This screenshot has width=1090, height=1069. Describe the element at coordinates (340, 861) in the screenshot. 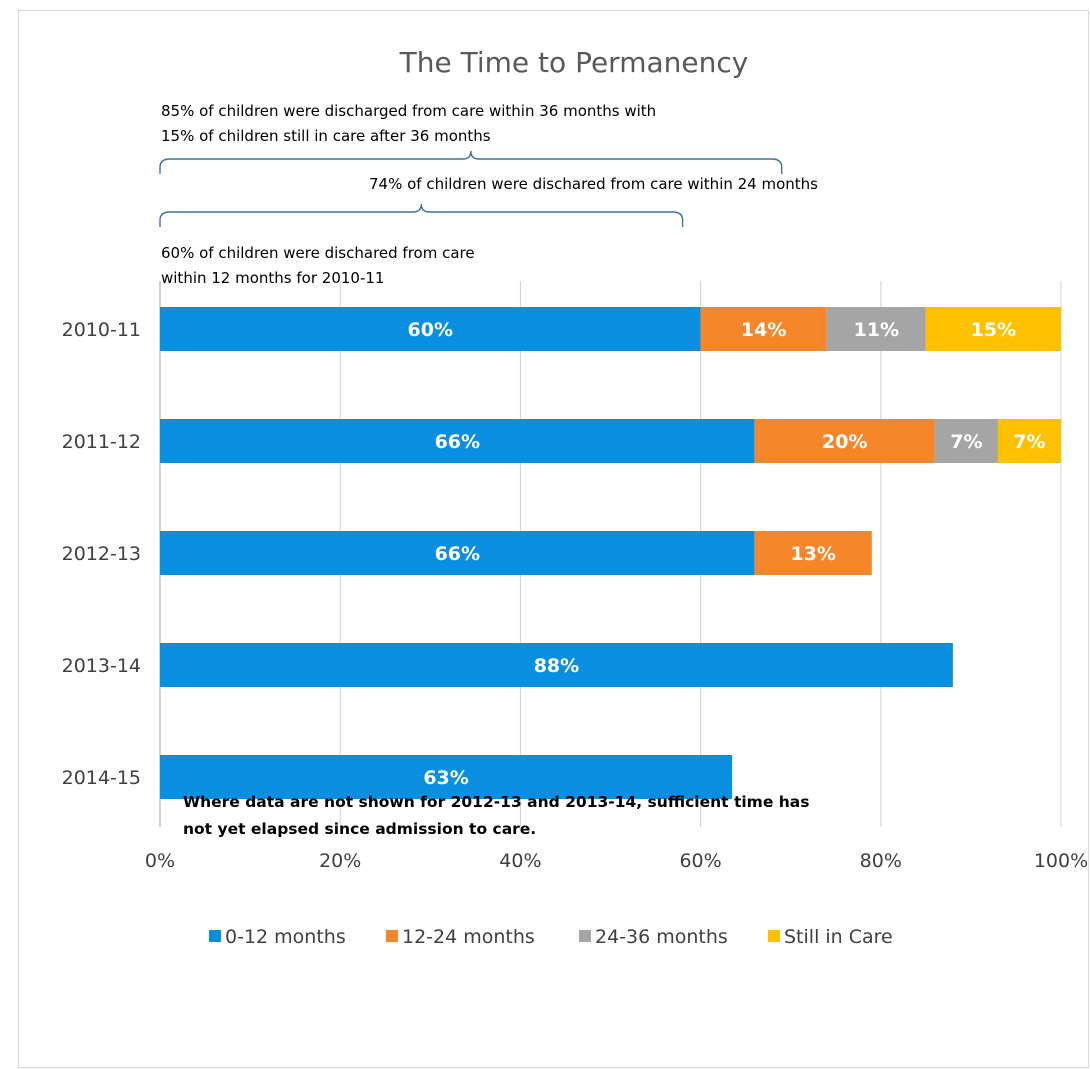

I see `x-tick-label: 20%` at that location.